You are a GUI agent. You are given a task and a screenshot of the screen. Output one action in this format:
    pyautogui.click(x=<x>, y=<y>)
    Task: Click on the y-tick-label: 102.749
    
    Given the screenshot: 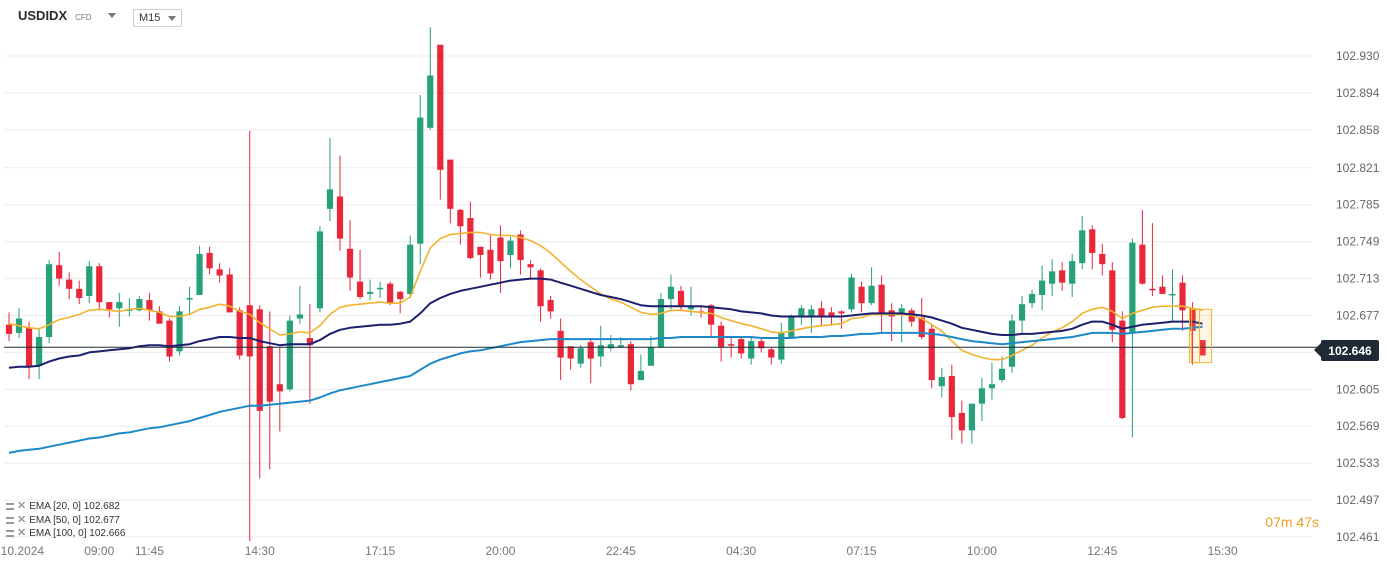 What is the action you would take?
    pyautogui.click(x=1358, y=242)
    